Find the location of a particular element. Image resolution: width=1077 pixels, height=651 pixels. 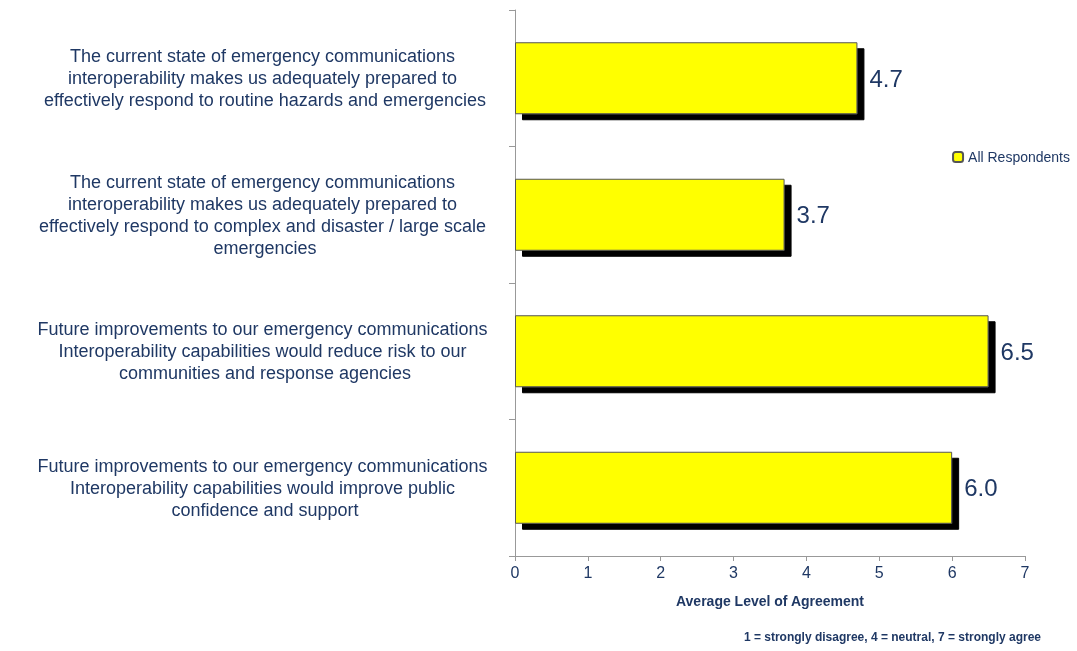

x-tick-label: 4 is located at coordinates (806, 572).